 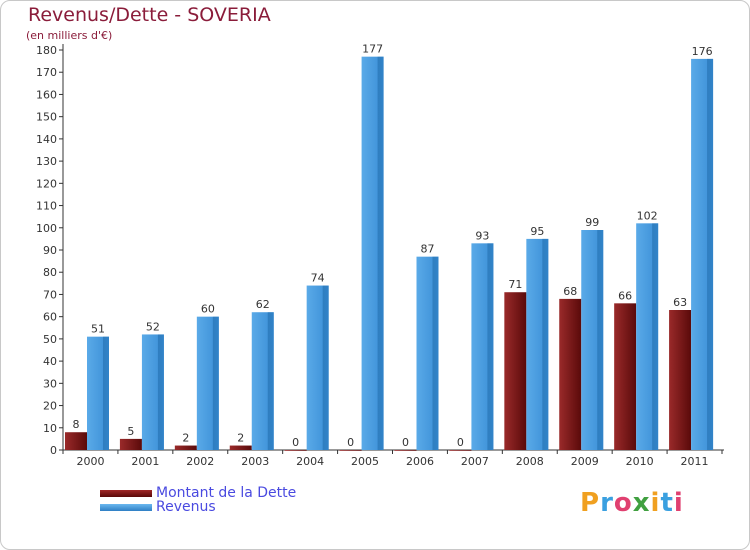 What do you see at coordinates (130, 431) in the screenshot?
I see `data-label-dette: 5` at bounding box center [130, 431].